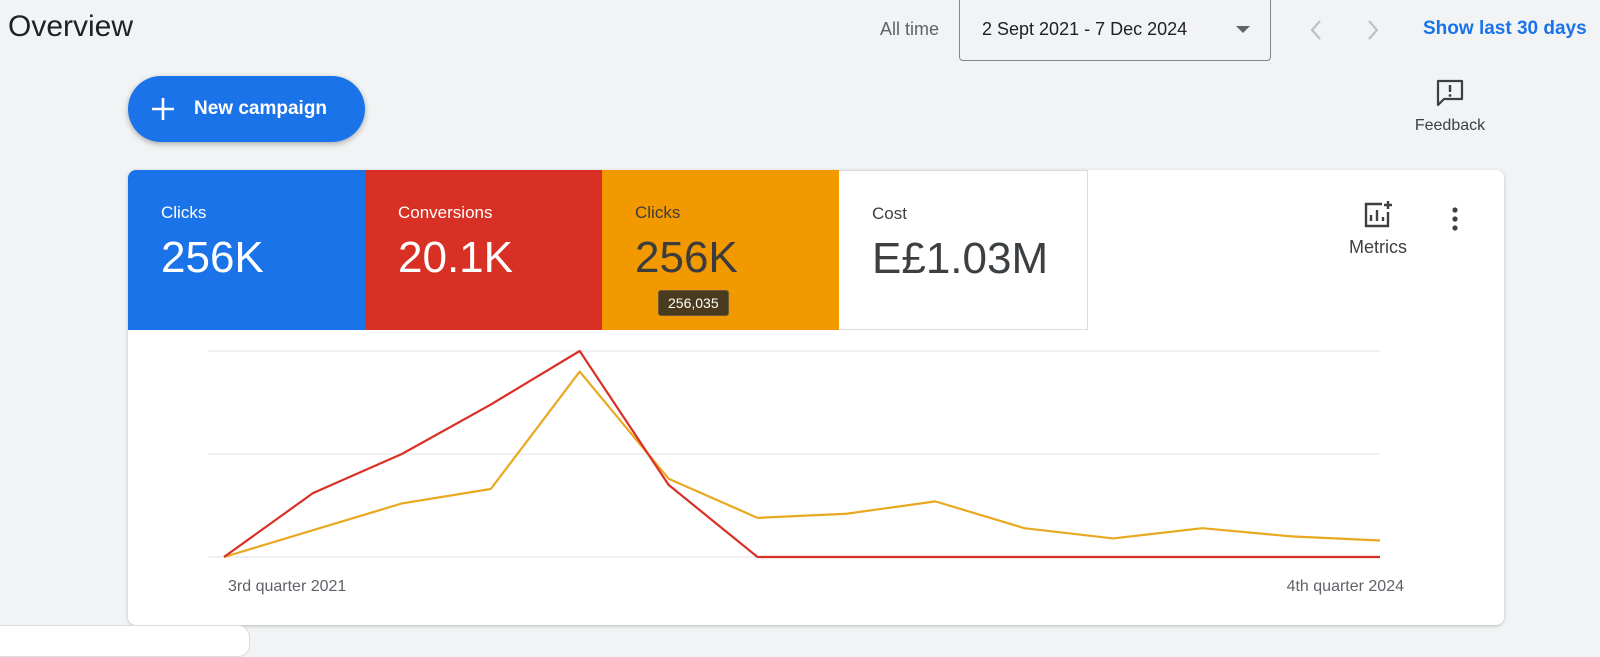 The image size is (1600, 657). Describe the element at coordinates (1243, 29) in the screenshot. I see `dropdown-caret-icon` at that location.